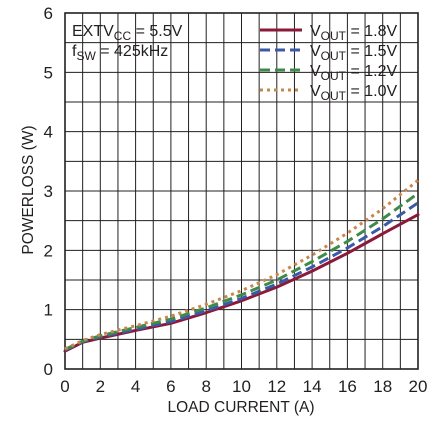 The height and width of the screenshot is (421, 445). What do you see at coordinates (347, 386) in the screenshot?
I see `x-tick-label: 16` at bounding box center [347, 386].